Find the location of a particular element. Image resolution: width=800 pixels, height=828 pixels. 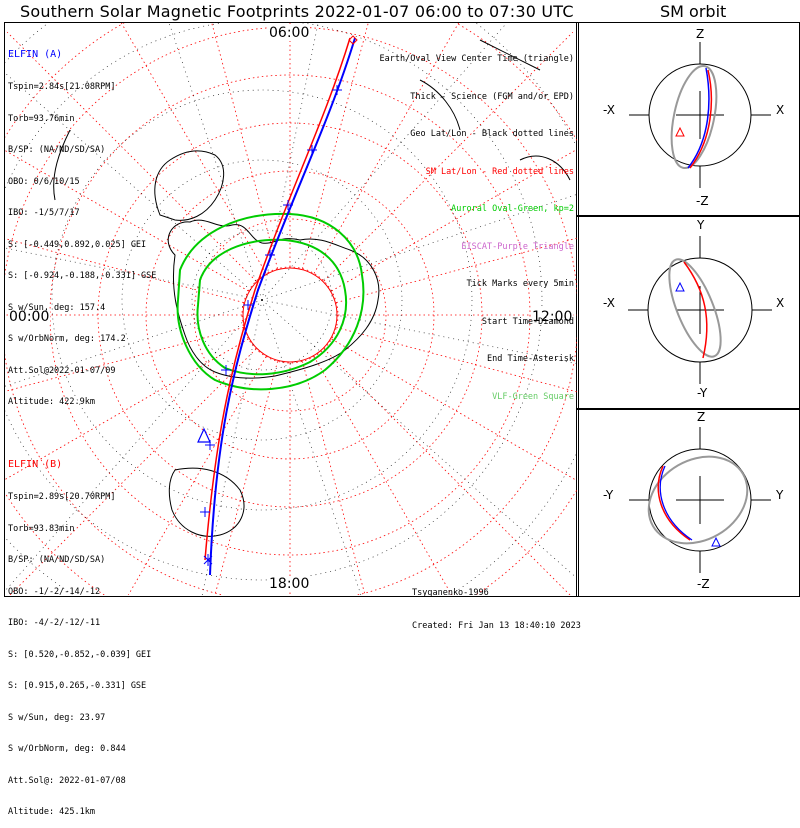

elfin-a-line: S: [-0.924,-0.188,-0.331] GSE is located at coordinates (82, 276).